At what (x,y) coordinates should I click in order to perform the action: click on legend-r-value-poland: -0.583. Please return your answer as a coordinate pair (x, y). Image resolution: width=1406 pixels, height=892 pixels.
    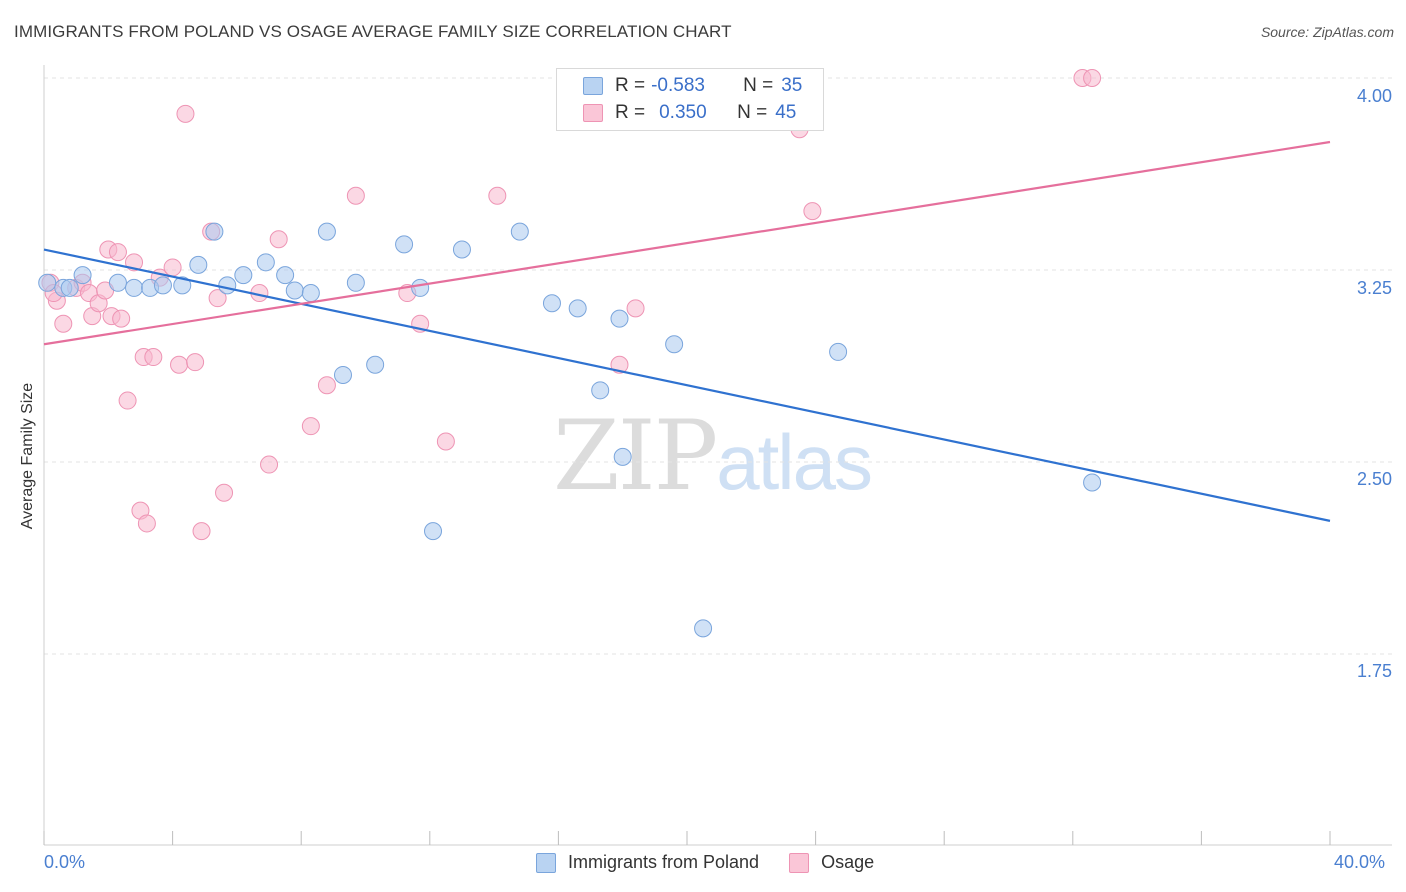
    Looking at the image, I should click on (678, 85).